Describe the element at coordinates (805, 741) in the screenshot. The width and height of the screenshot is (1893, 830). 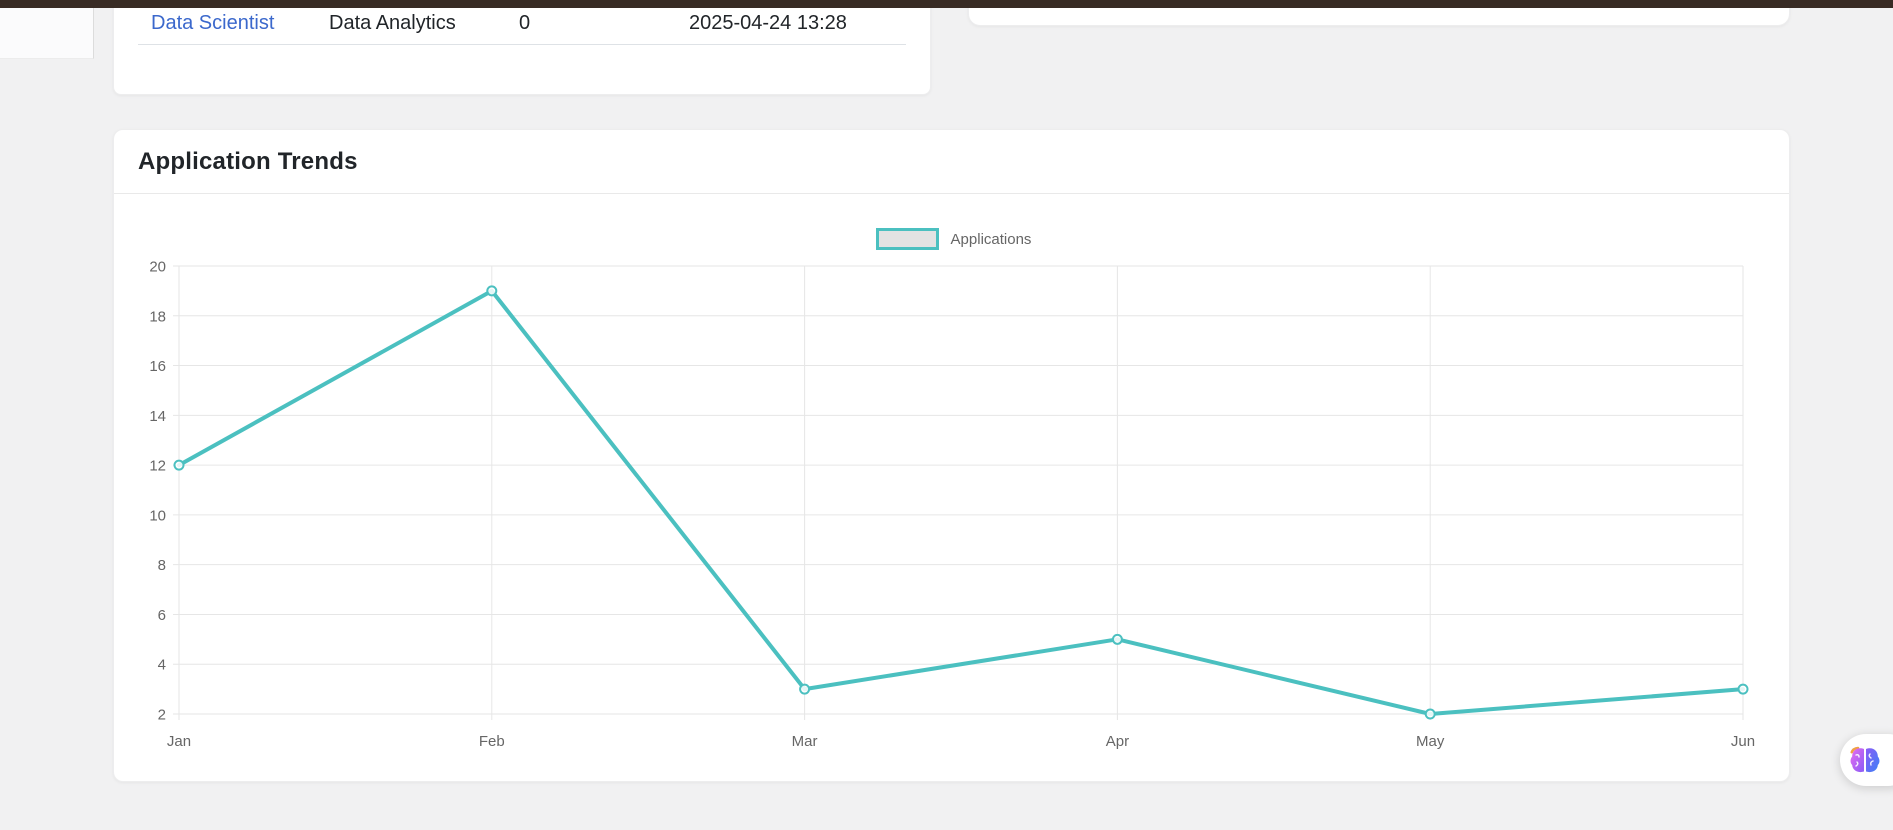
I see `svg-text: Mar` at that location.